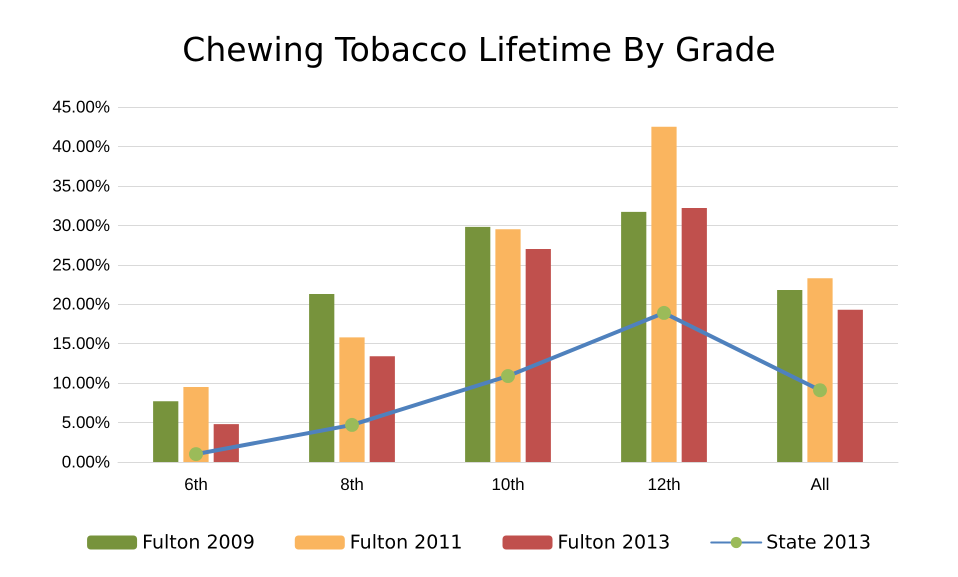 Image resolution: width=958 pixels, height=577 pixels. I want to click on y-tick-label: 15.00%, so click(81, 344).